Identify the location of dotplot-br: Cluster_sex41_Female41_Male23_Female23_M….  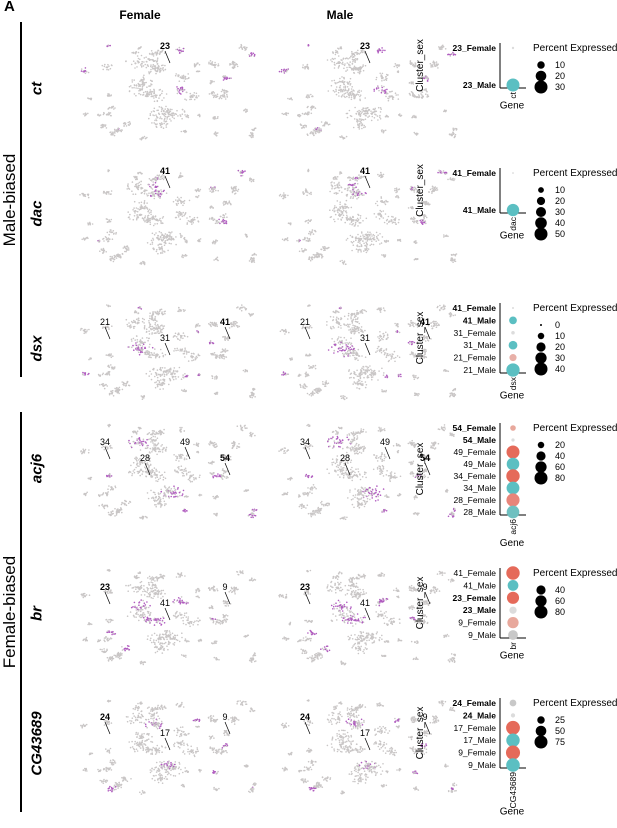
(515, 623).